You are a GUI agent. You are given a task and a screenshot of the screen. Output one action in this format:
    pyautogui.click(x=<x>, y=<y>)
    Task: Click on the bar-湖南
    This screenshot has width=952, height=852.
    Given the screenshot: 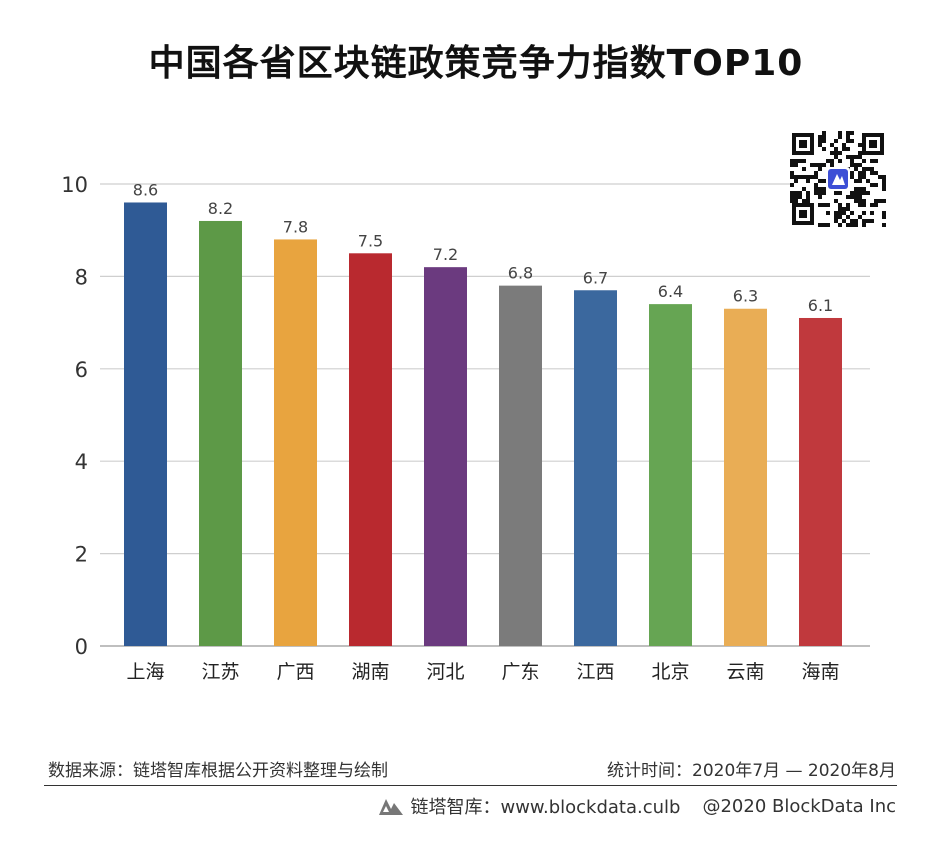 What is the action you would take?
    pyautogui.click(x=370, y=450)
    